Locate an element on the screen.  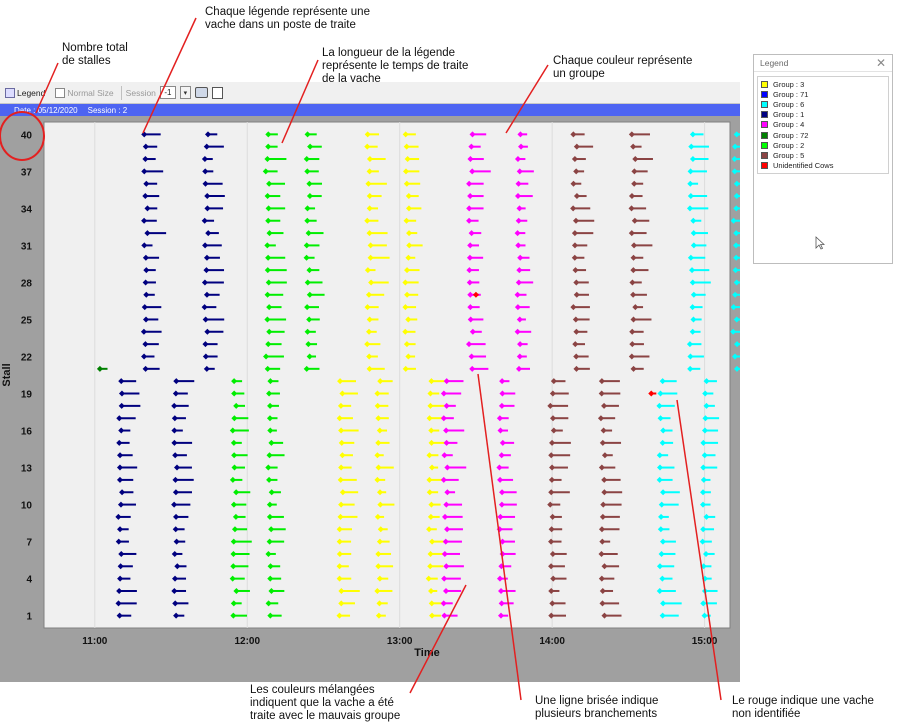
session-status-bar: Date : 05/12/2020 Session : 2 is located at coordinates (370, 110).